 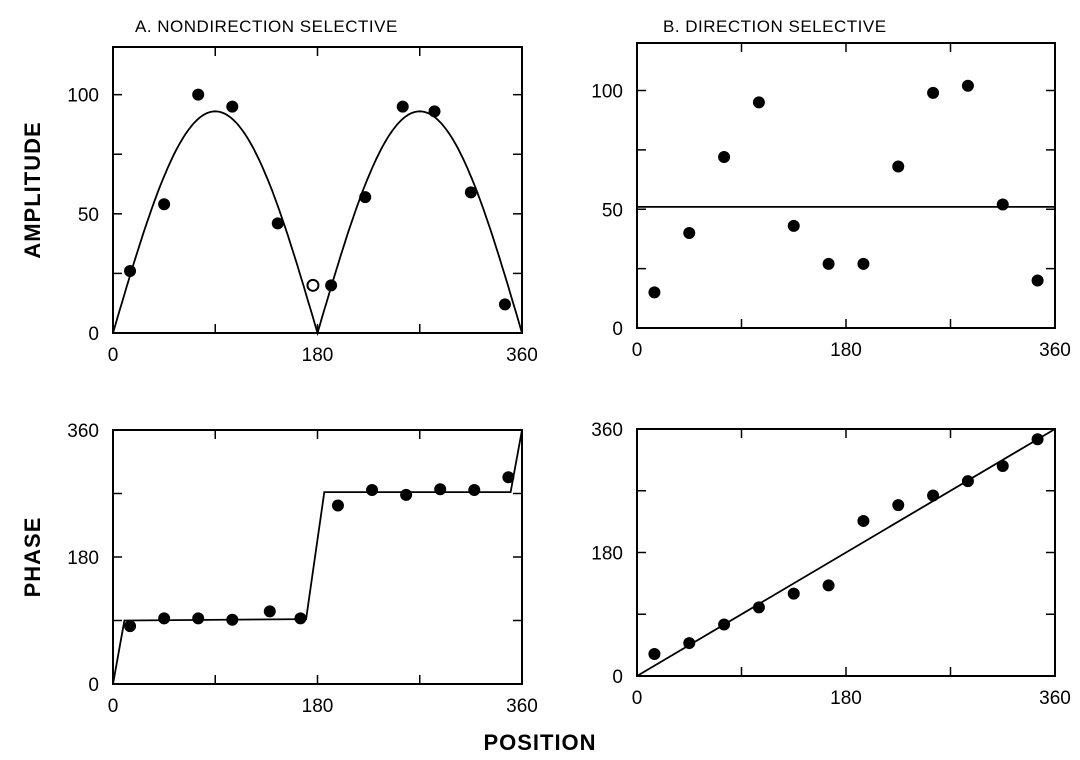 I want to click on panel-title: A. NONDIRECTION SELECTIVE, so click(x=266, y=26).